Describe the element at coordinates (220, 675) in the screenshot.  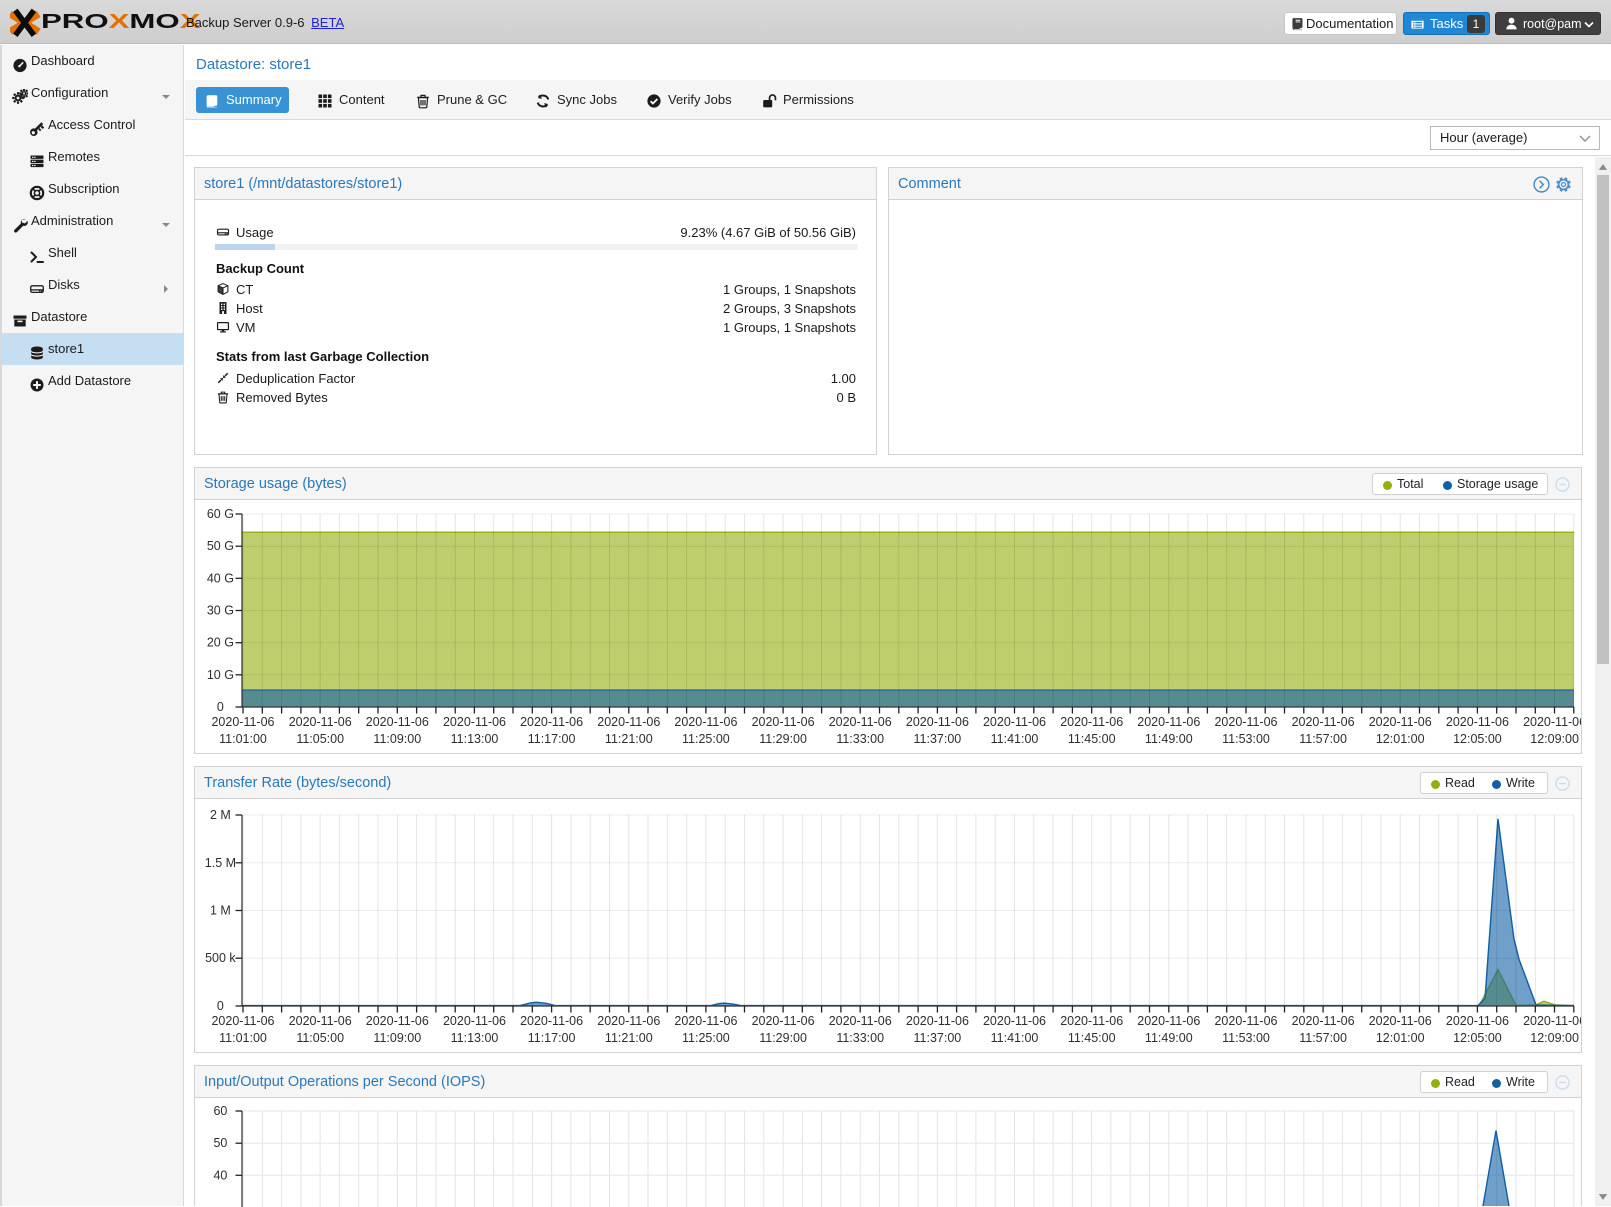
I see `svg-text: 10 G` at that location.